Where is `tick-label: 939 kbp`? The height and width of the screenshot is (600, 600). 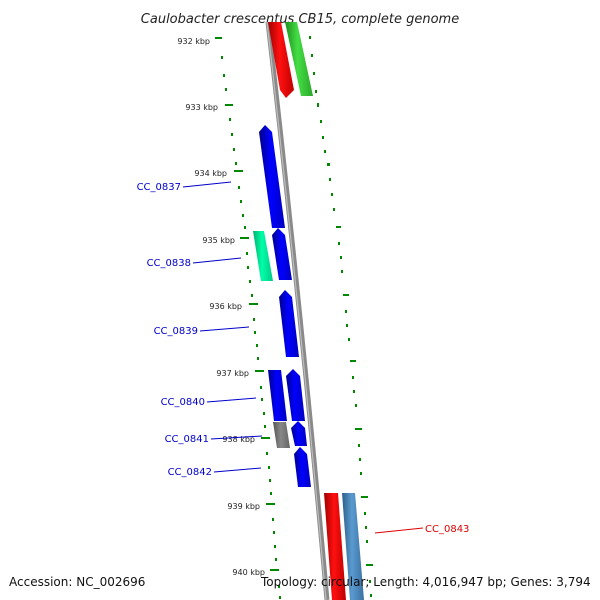 tick-label: 939 kbp is located at coordinates (243, 506).